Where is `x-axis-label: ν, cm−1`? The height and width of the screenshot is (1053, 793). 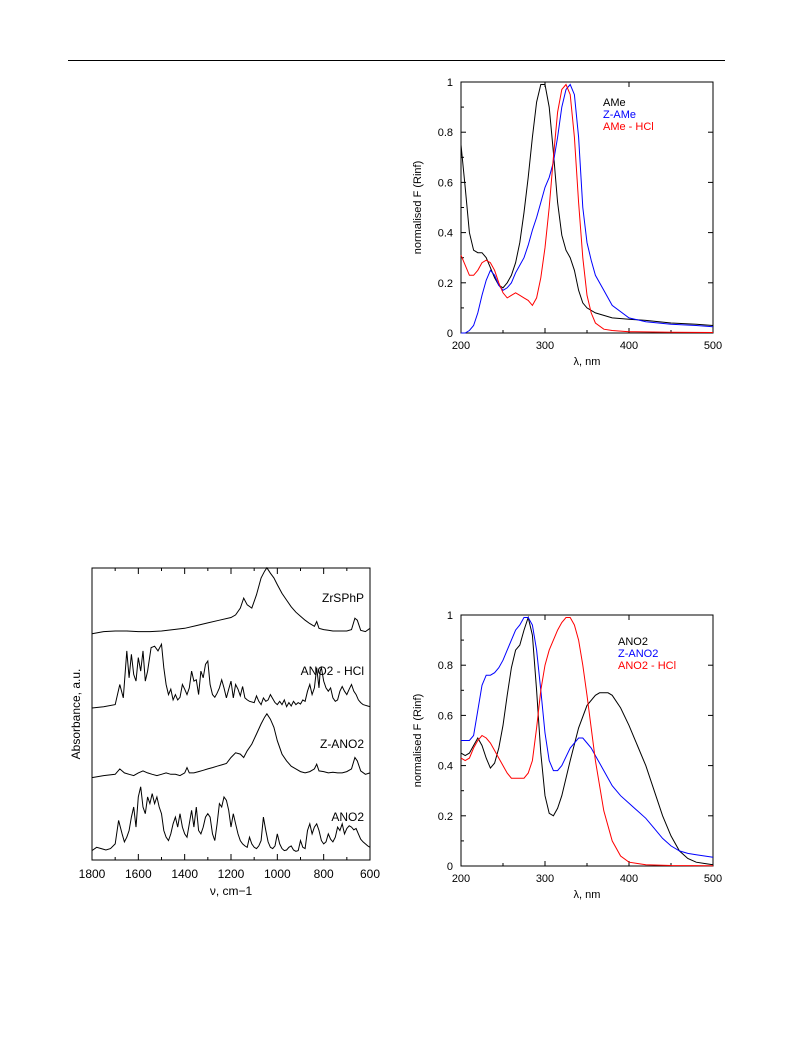
x-axis-label: ν, cm−1 is located at coordinates (231, 891).